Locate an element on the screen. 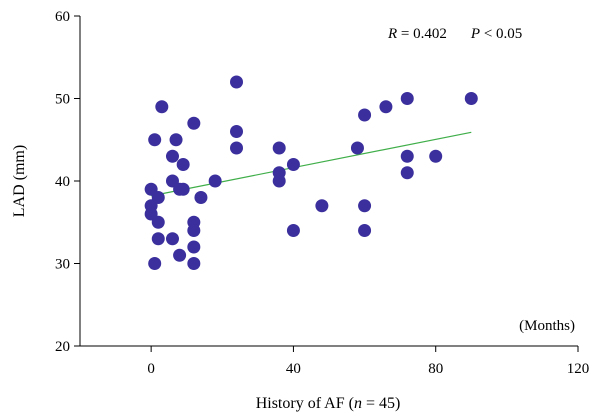  x-tick-label: 80 is located at coordinates (435, 369).